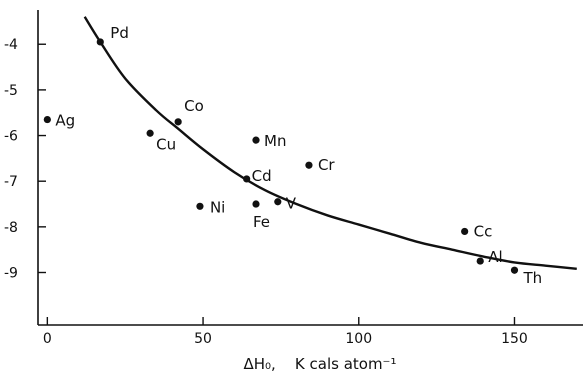 This screenshot has width=583, height=373. What do you see at coordinates (532, 278) in the screenshot?
I see `point-label-th: Th` at bounding box center [532, 278].